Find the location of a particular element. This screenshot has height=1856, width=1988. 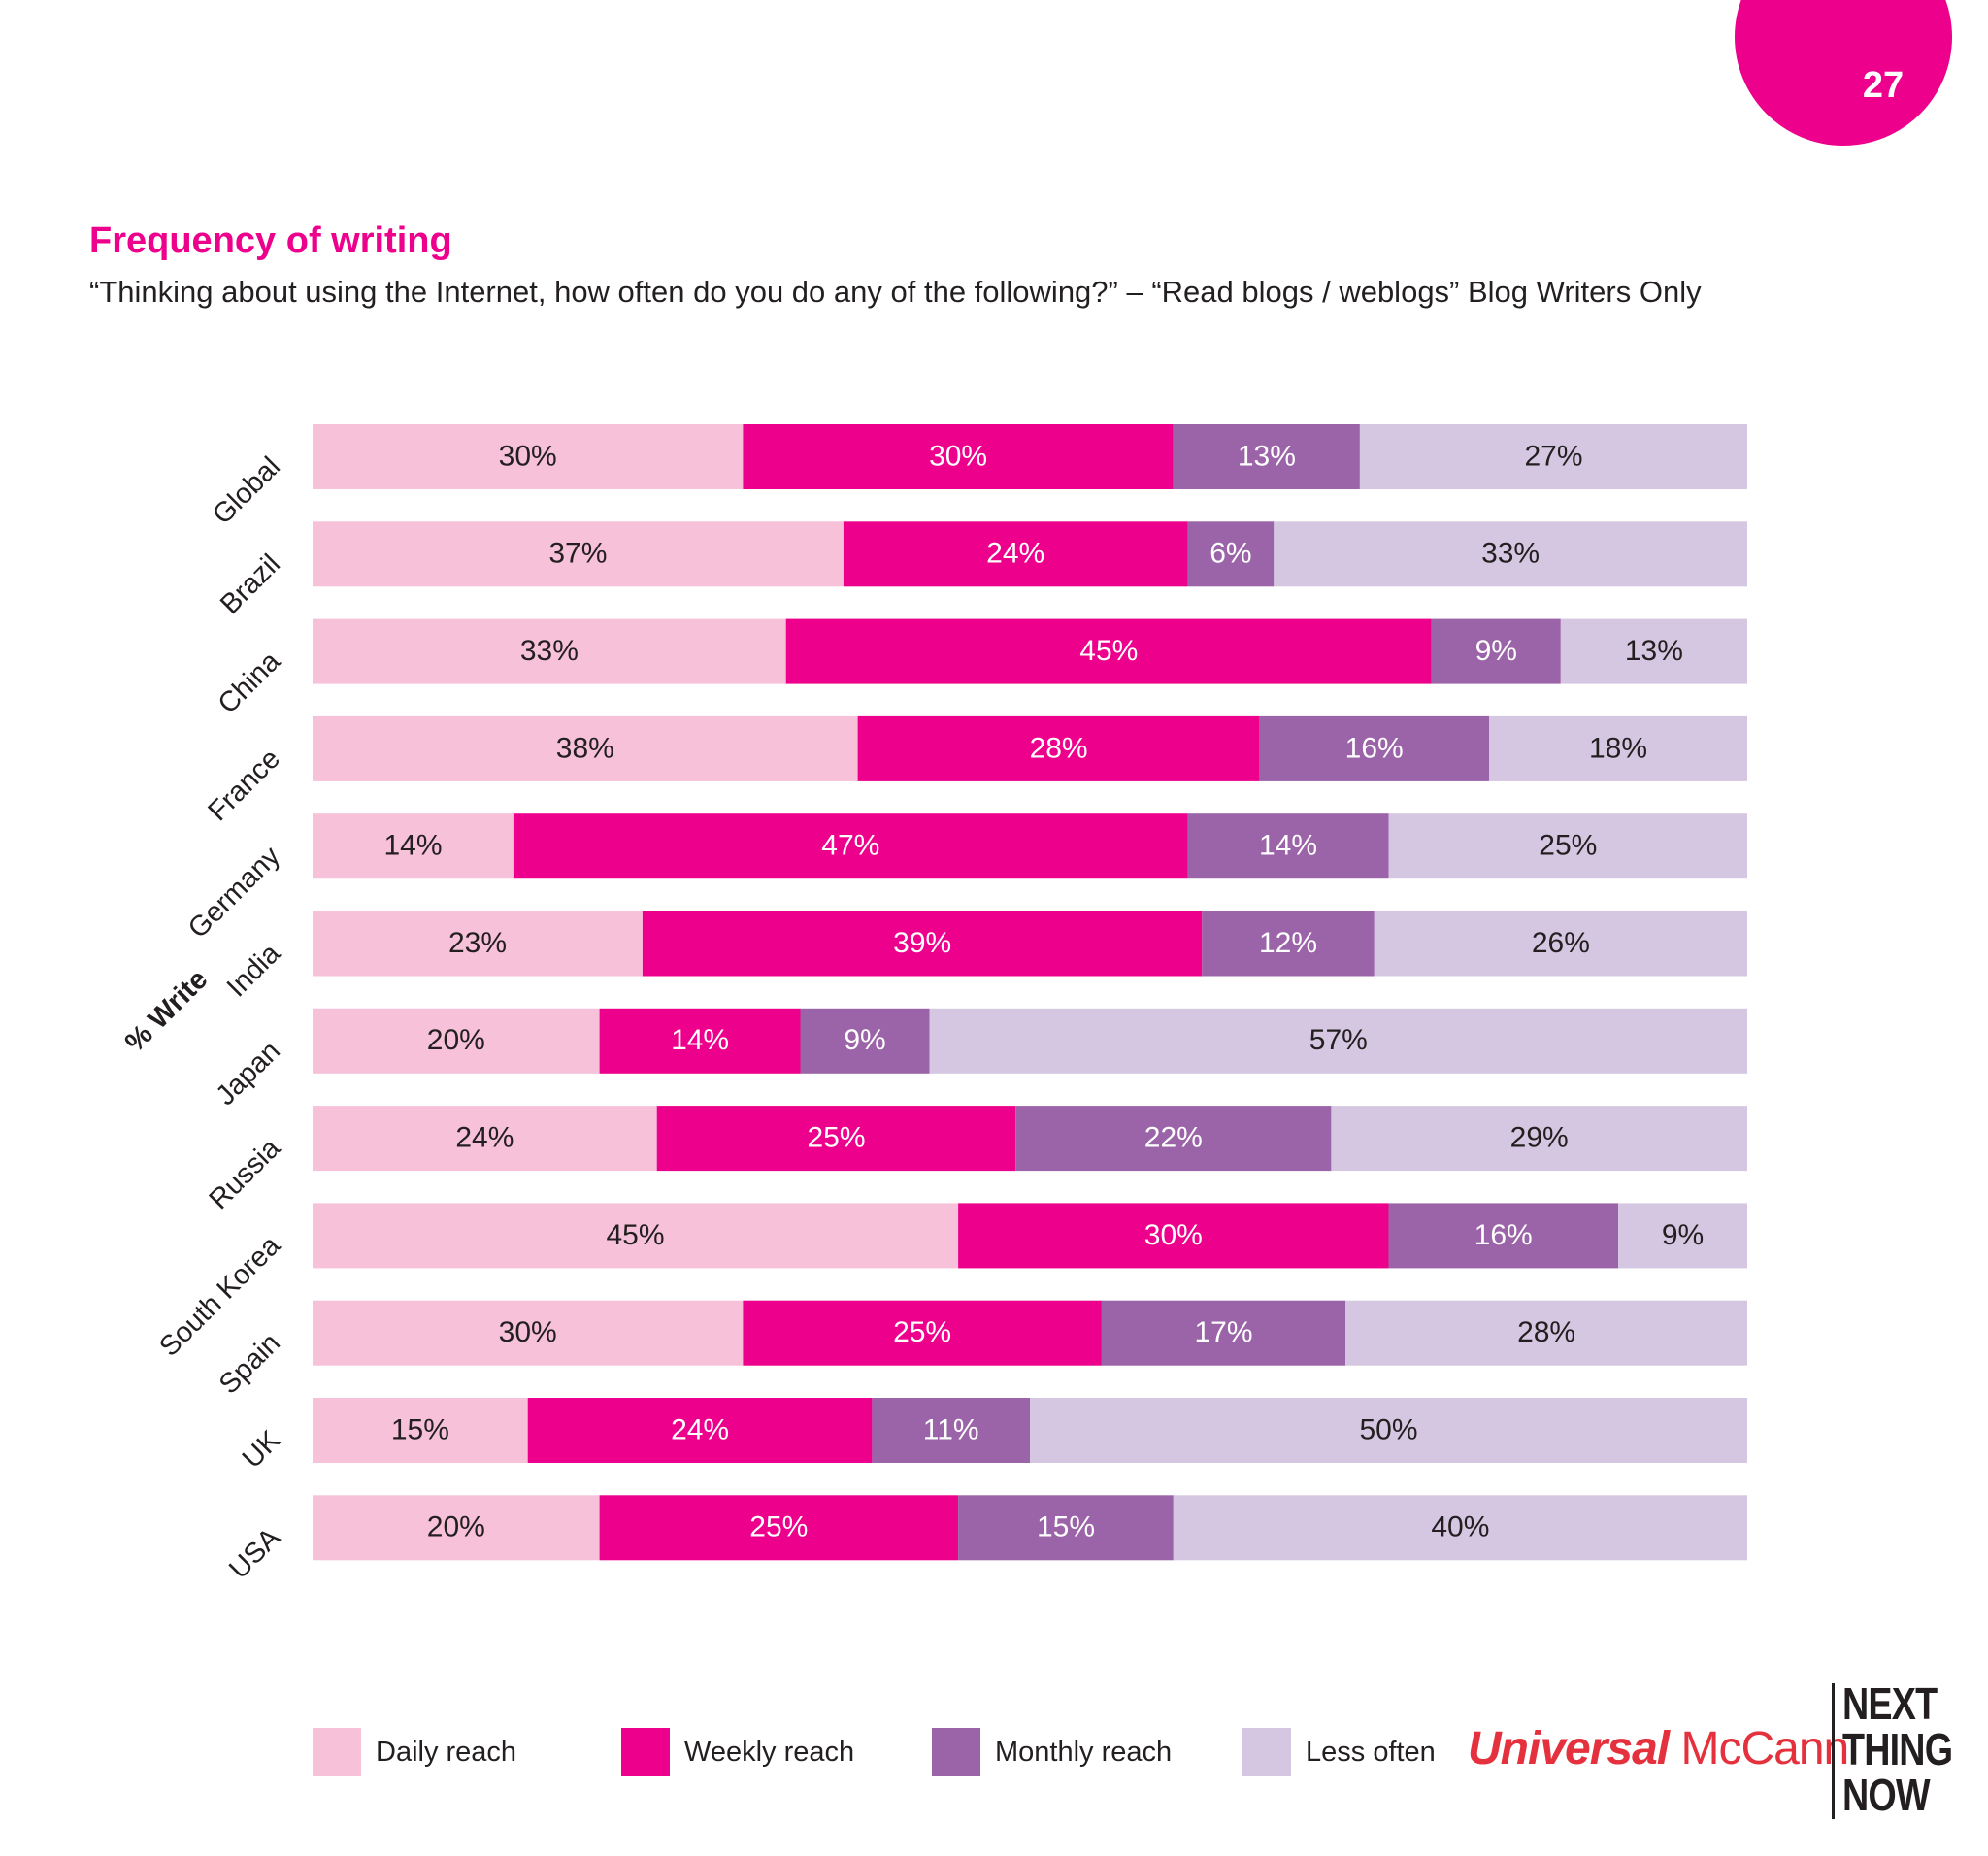

data-label-usa-monthly-reach: 15% is located at coordinates (1066, 1527).